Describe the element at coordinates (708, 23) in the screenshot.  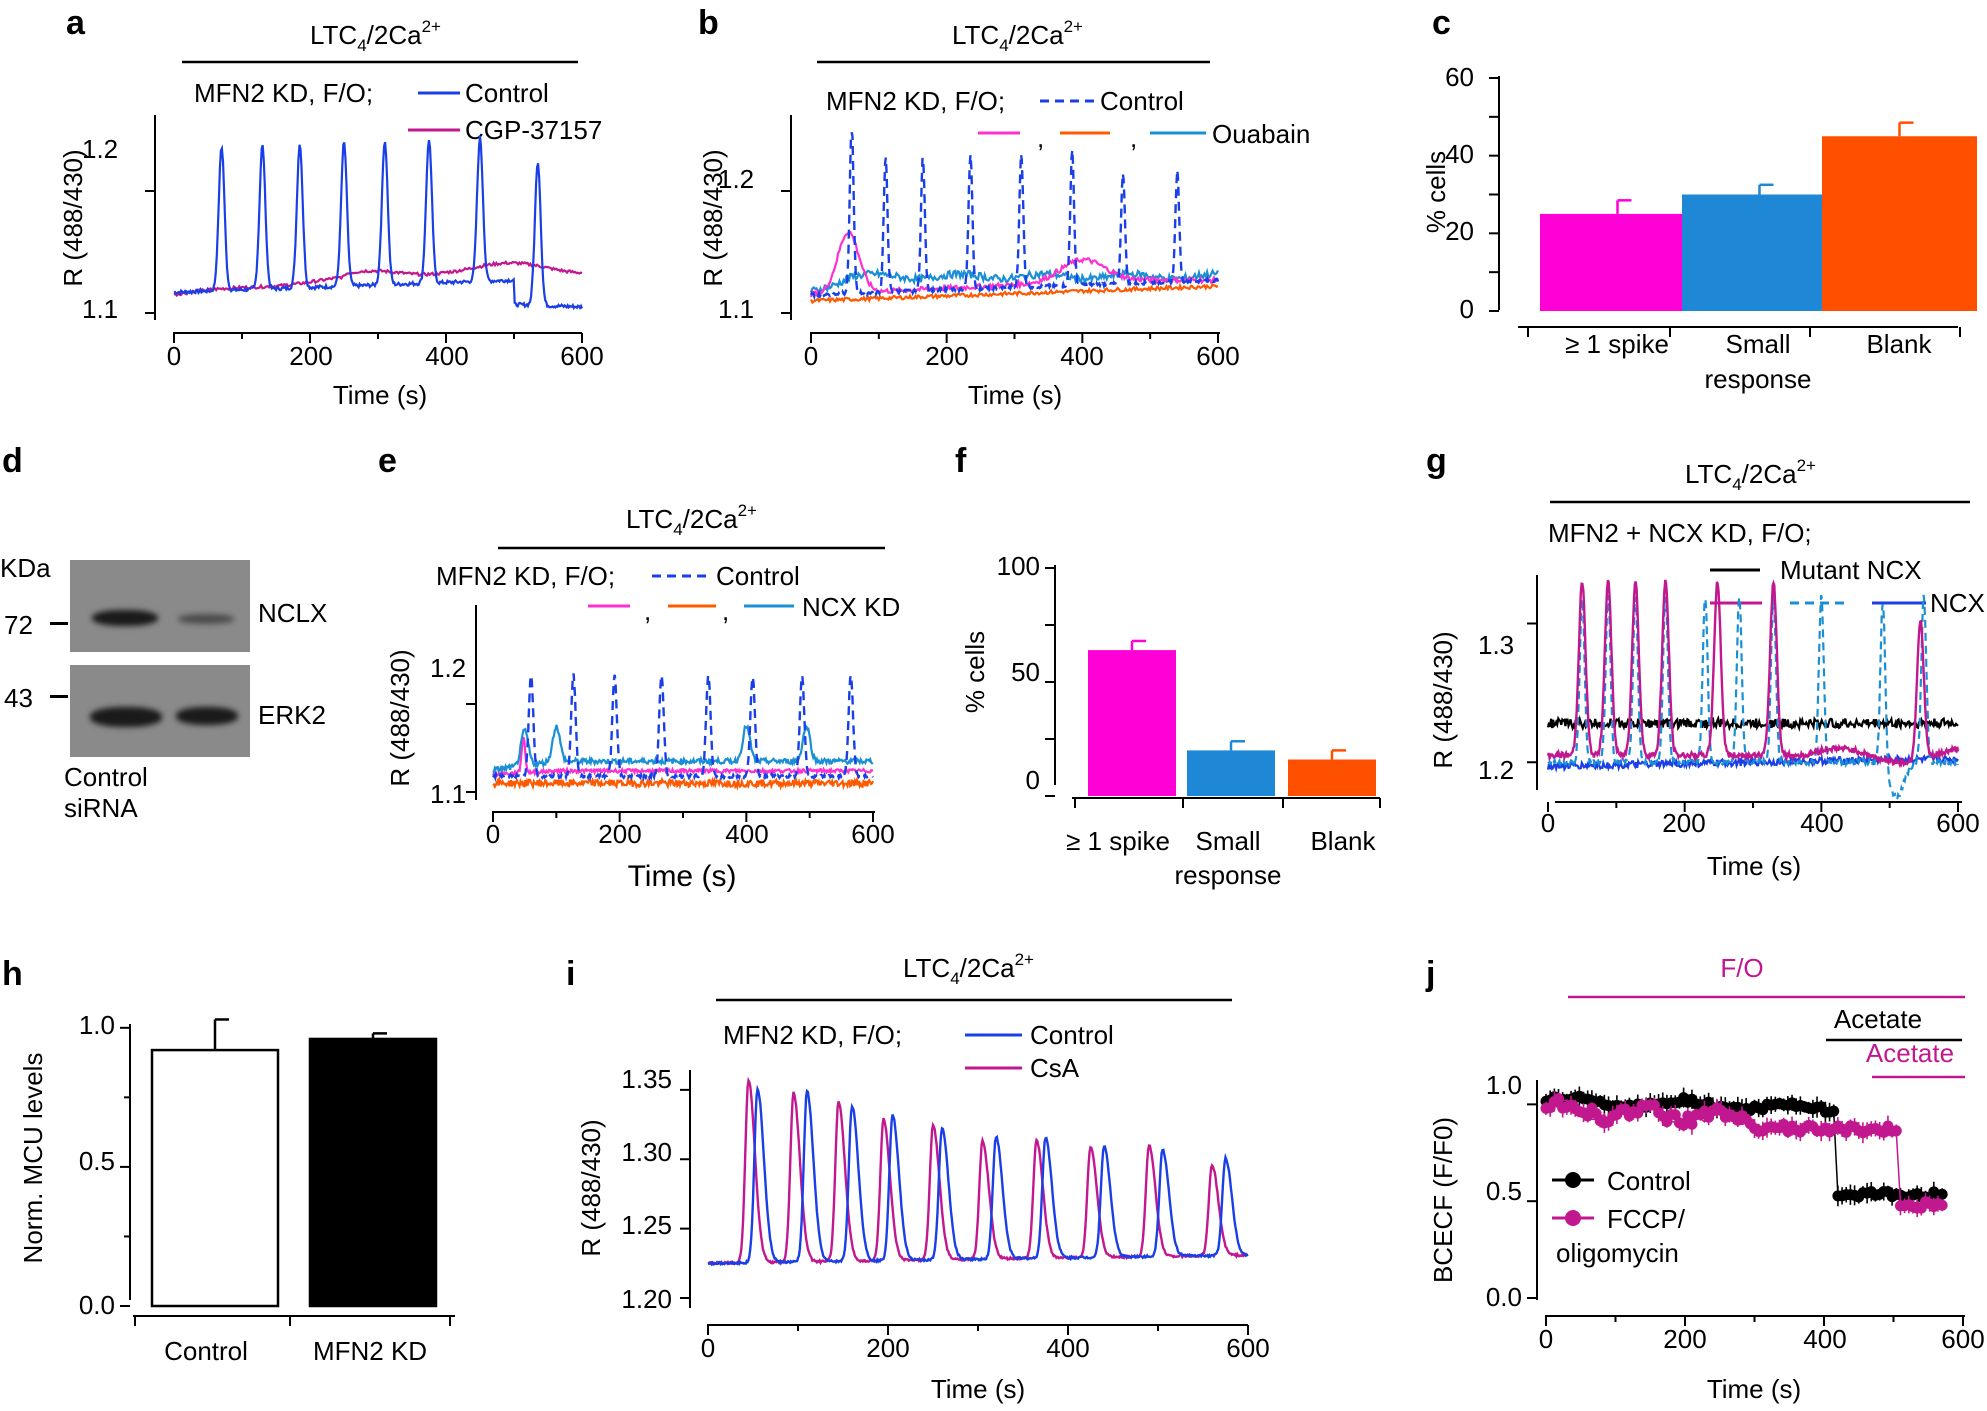
I see `panel-letter-b: b` at that location.